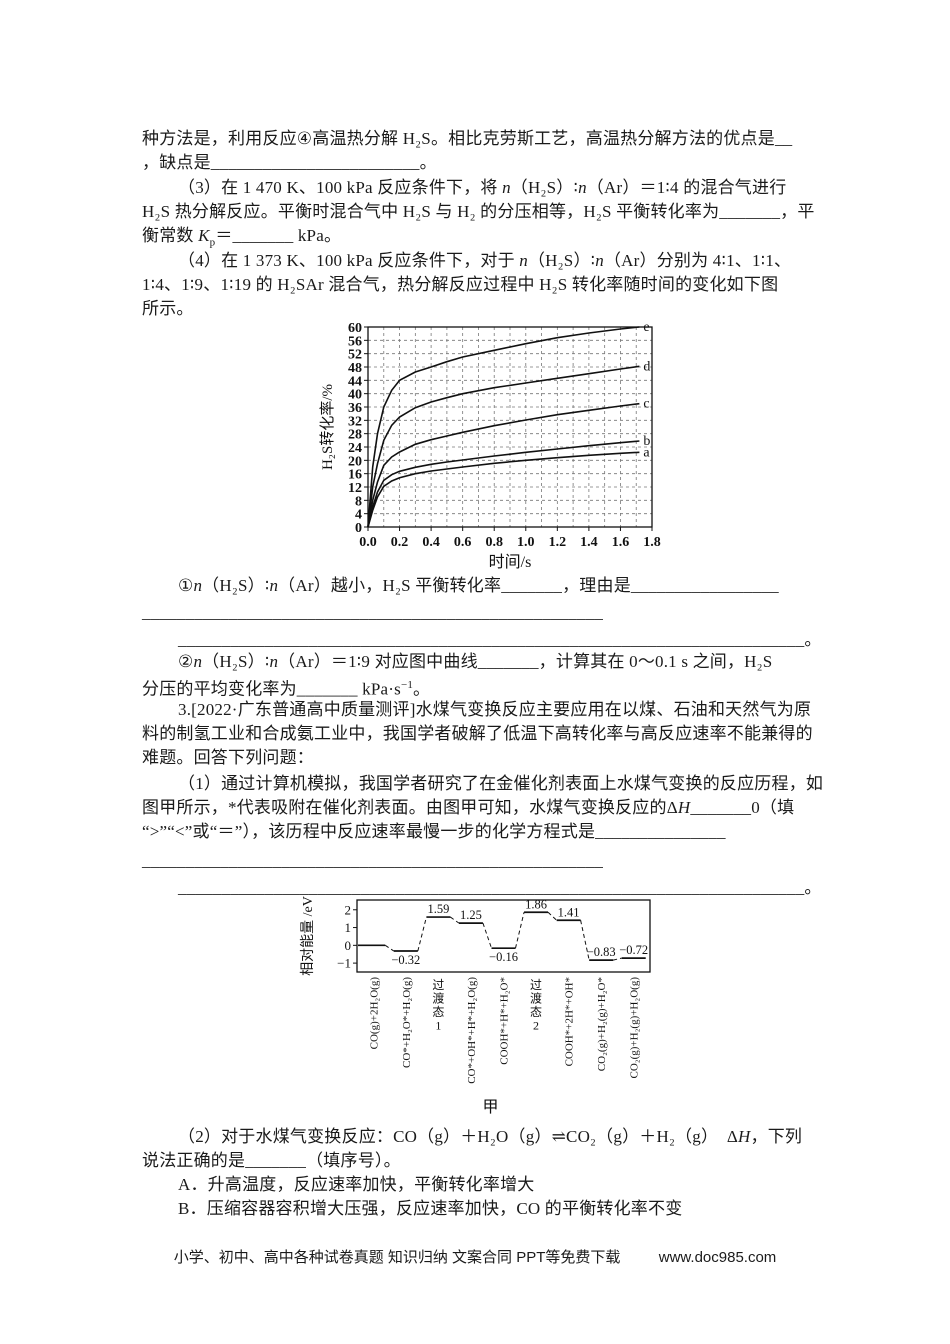 The height and width of the screenshot is (1344, 950). Describe the element at coordinates (286, 689) in the screenshot. I see `doc-line-12: 分压的平均变化率为_______ kPa·s−1。` at that location.